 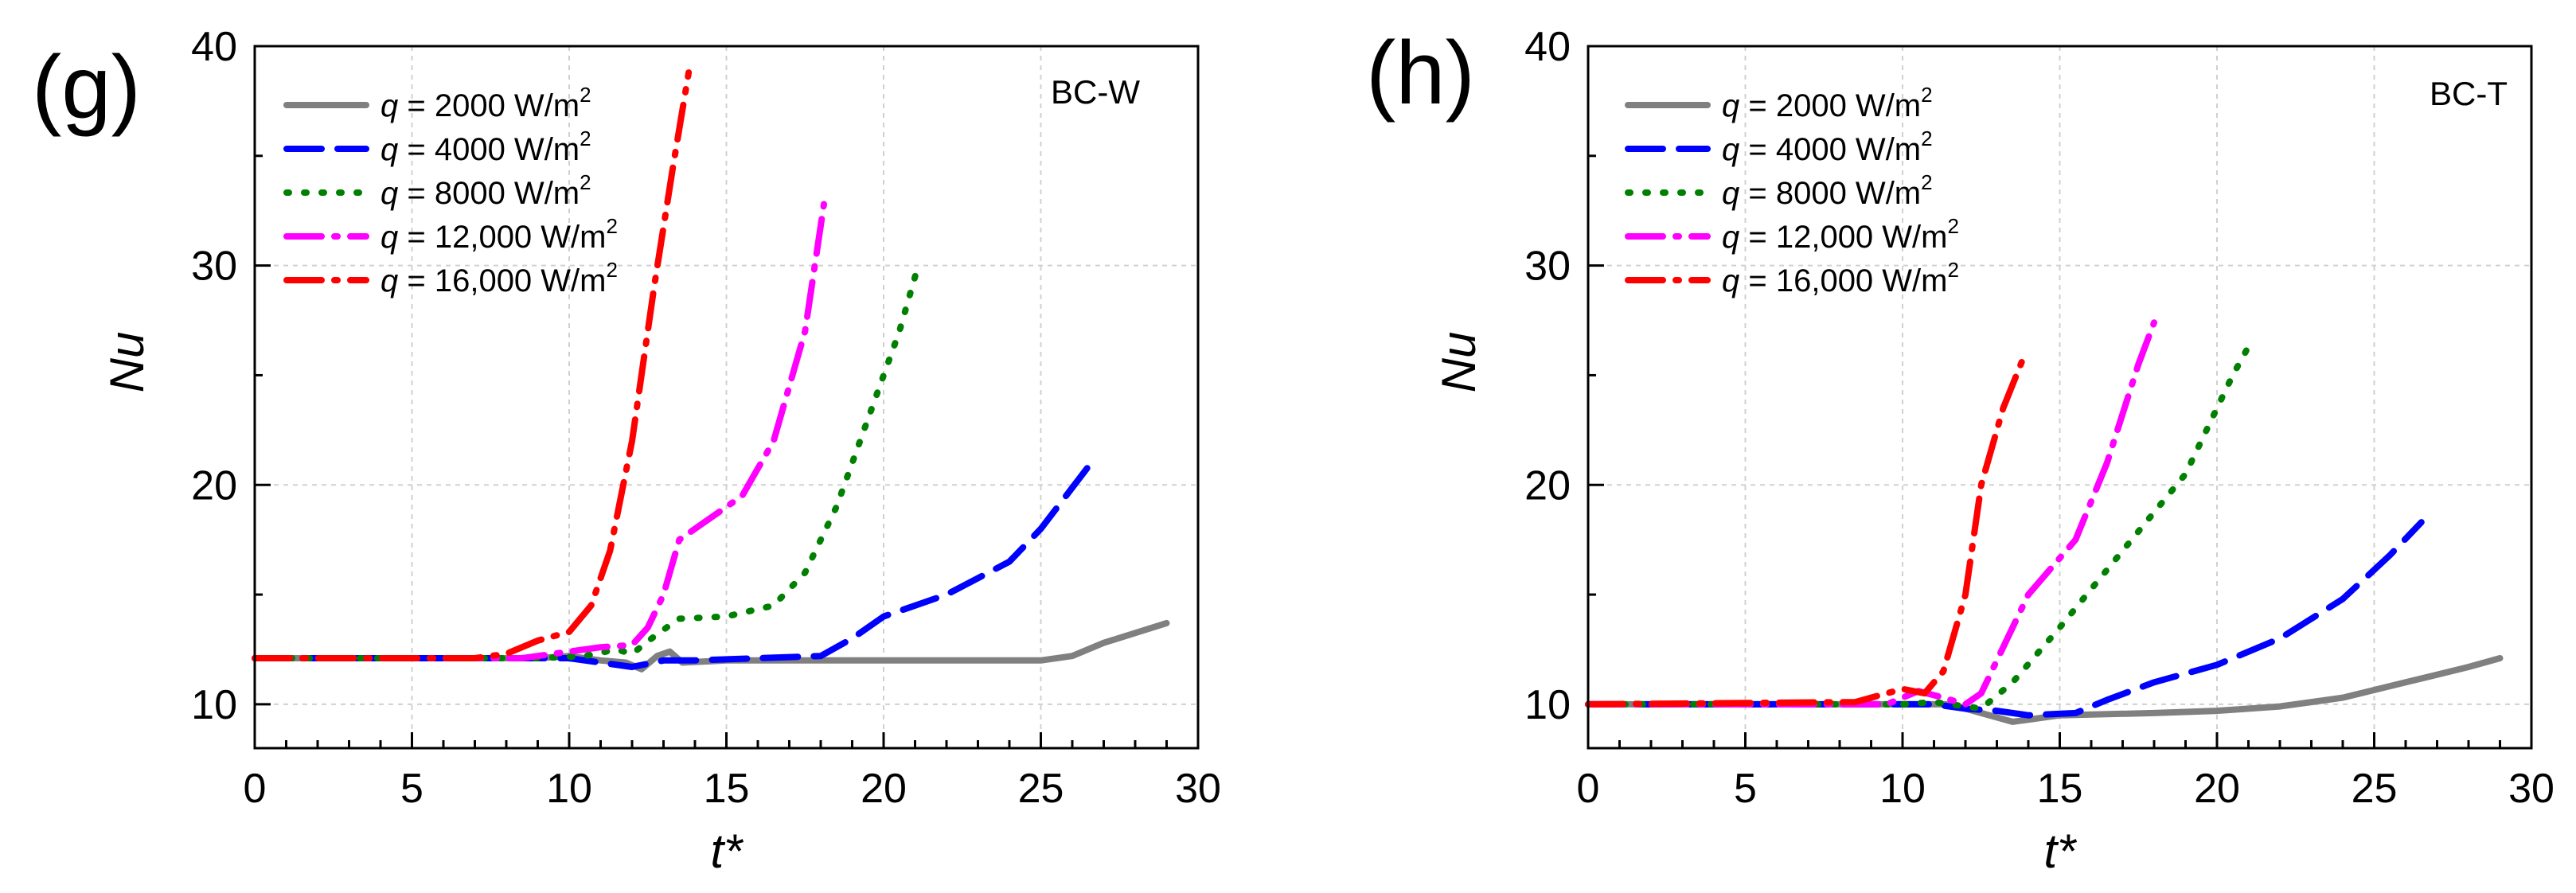 I want to click on boundary-condition-tag: BC-W, so click(x=1095, y=92).